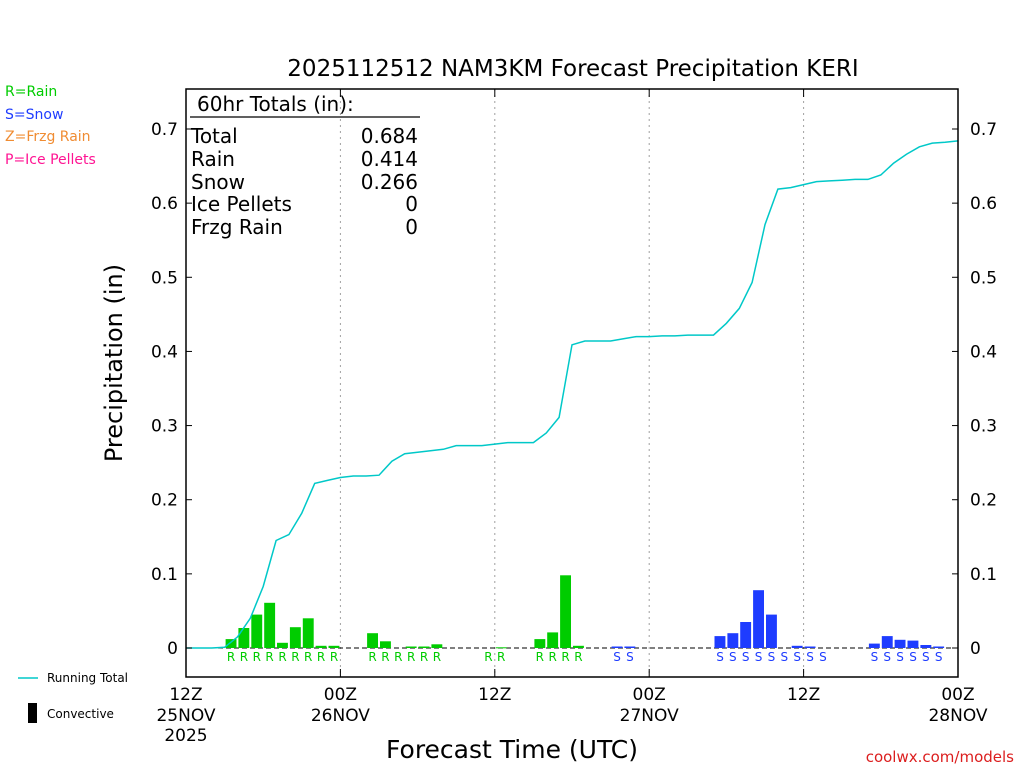 This screenshot has height=768, width=1024. Describe the element at coordinates (114, 363) in the screenshot. I see `y-axis-label: Precipitation (in)` at that location.